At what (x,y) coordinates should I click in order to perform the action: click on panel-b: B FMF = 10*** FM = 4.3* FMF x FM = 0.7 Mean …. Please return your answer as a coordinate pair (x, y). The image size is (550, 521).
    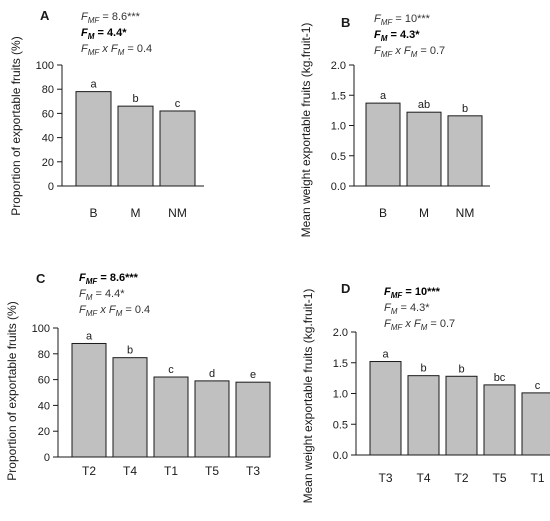
    Looking at the image, I should click on (394, 125).